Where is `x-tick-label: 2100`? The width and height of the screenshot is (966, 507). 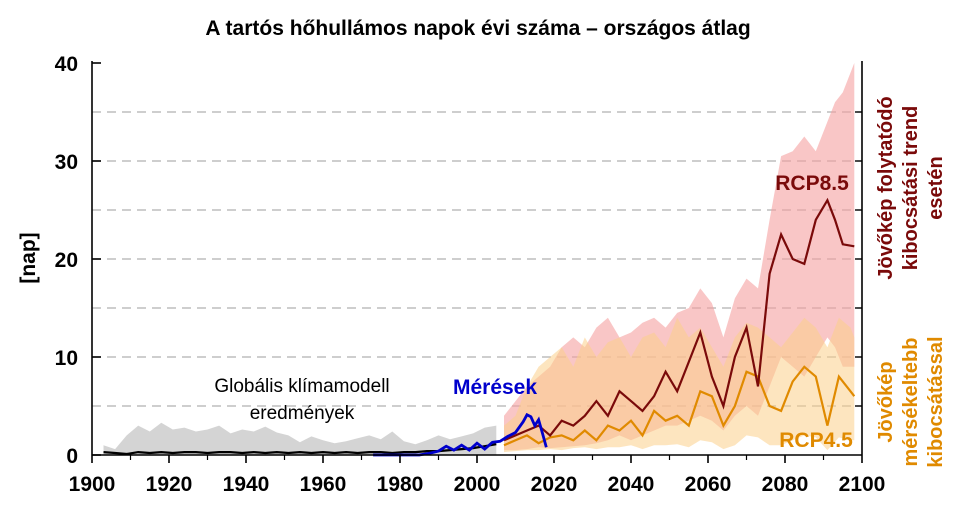
x-tick-label: 2100 is located at coordinates (862, 484).